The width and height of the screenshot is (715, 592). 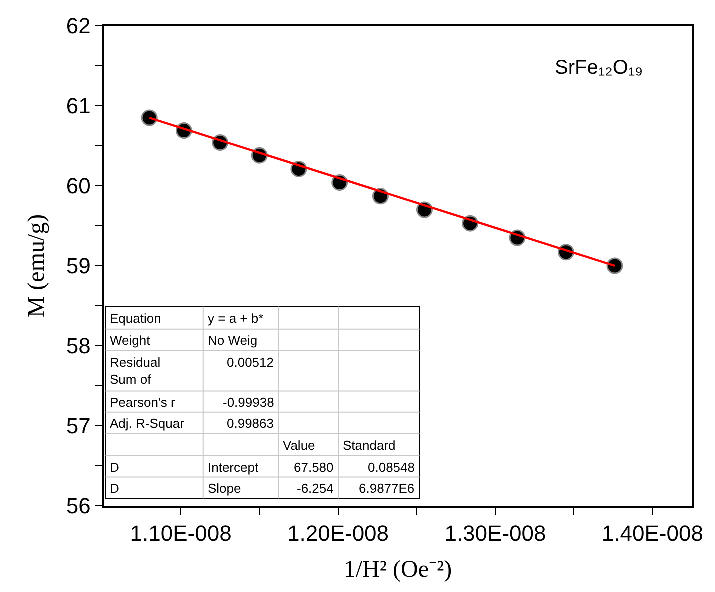 I want to click on x-axis-title: 1/H² (Oe⁻²), so click(x=398, y=569).